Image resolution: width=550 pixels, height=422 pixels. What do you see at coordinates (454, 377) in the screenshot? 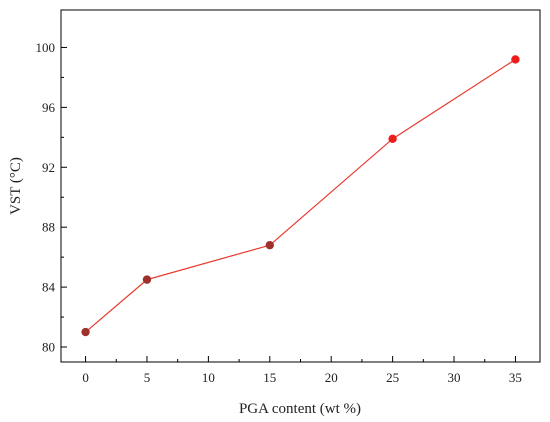
I see `x-tick-label: 30` at bounding box center [454, 377].